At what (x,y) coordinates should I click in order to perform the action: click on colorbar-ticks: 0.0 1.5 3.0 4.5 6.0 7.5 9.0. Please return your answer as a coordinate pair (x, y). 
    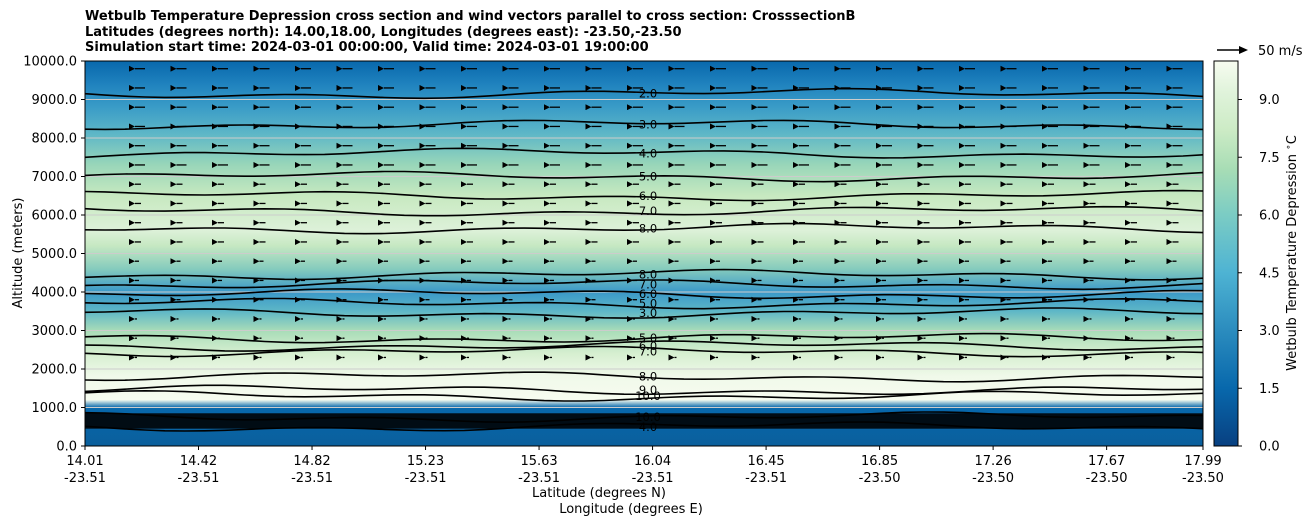
    Looking at the image, I should click on (1259, 274).